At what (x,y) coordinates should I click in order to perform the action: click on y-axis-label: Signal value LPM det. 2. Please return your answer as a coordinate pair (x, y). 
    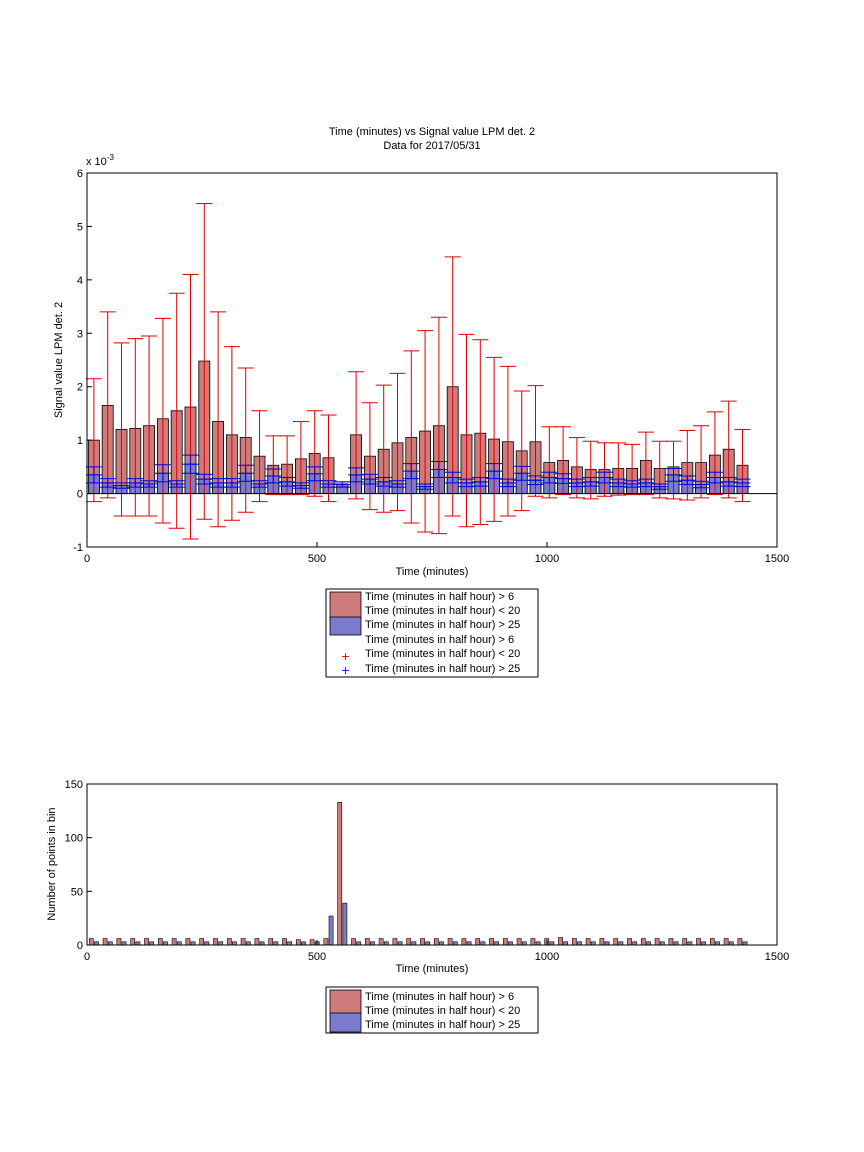
    Looking at the image, I should click on (59, 360).